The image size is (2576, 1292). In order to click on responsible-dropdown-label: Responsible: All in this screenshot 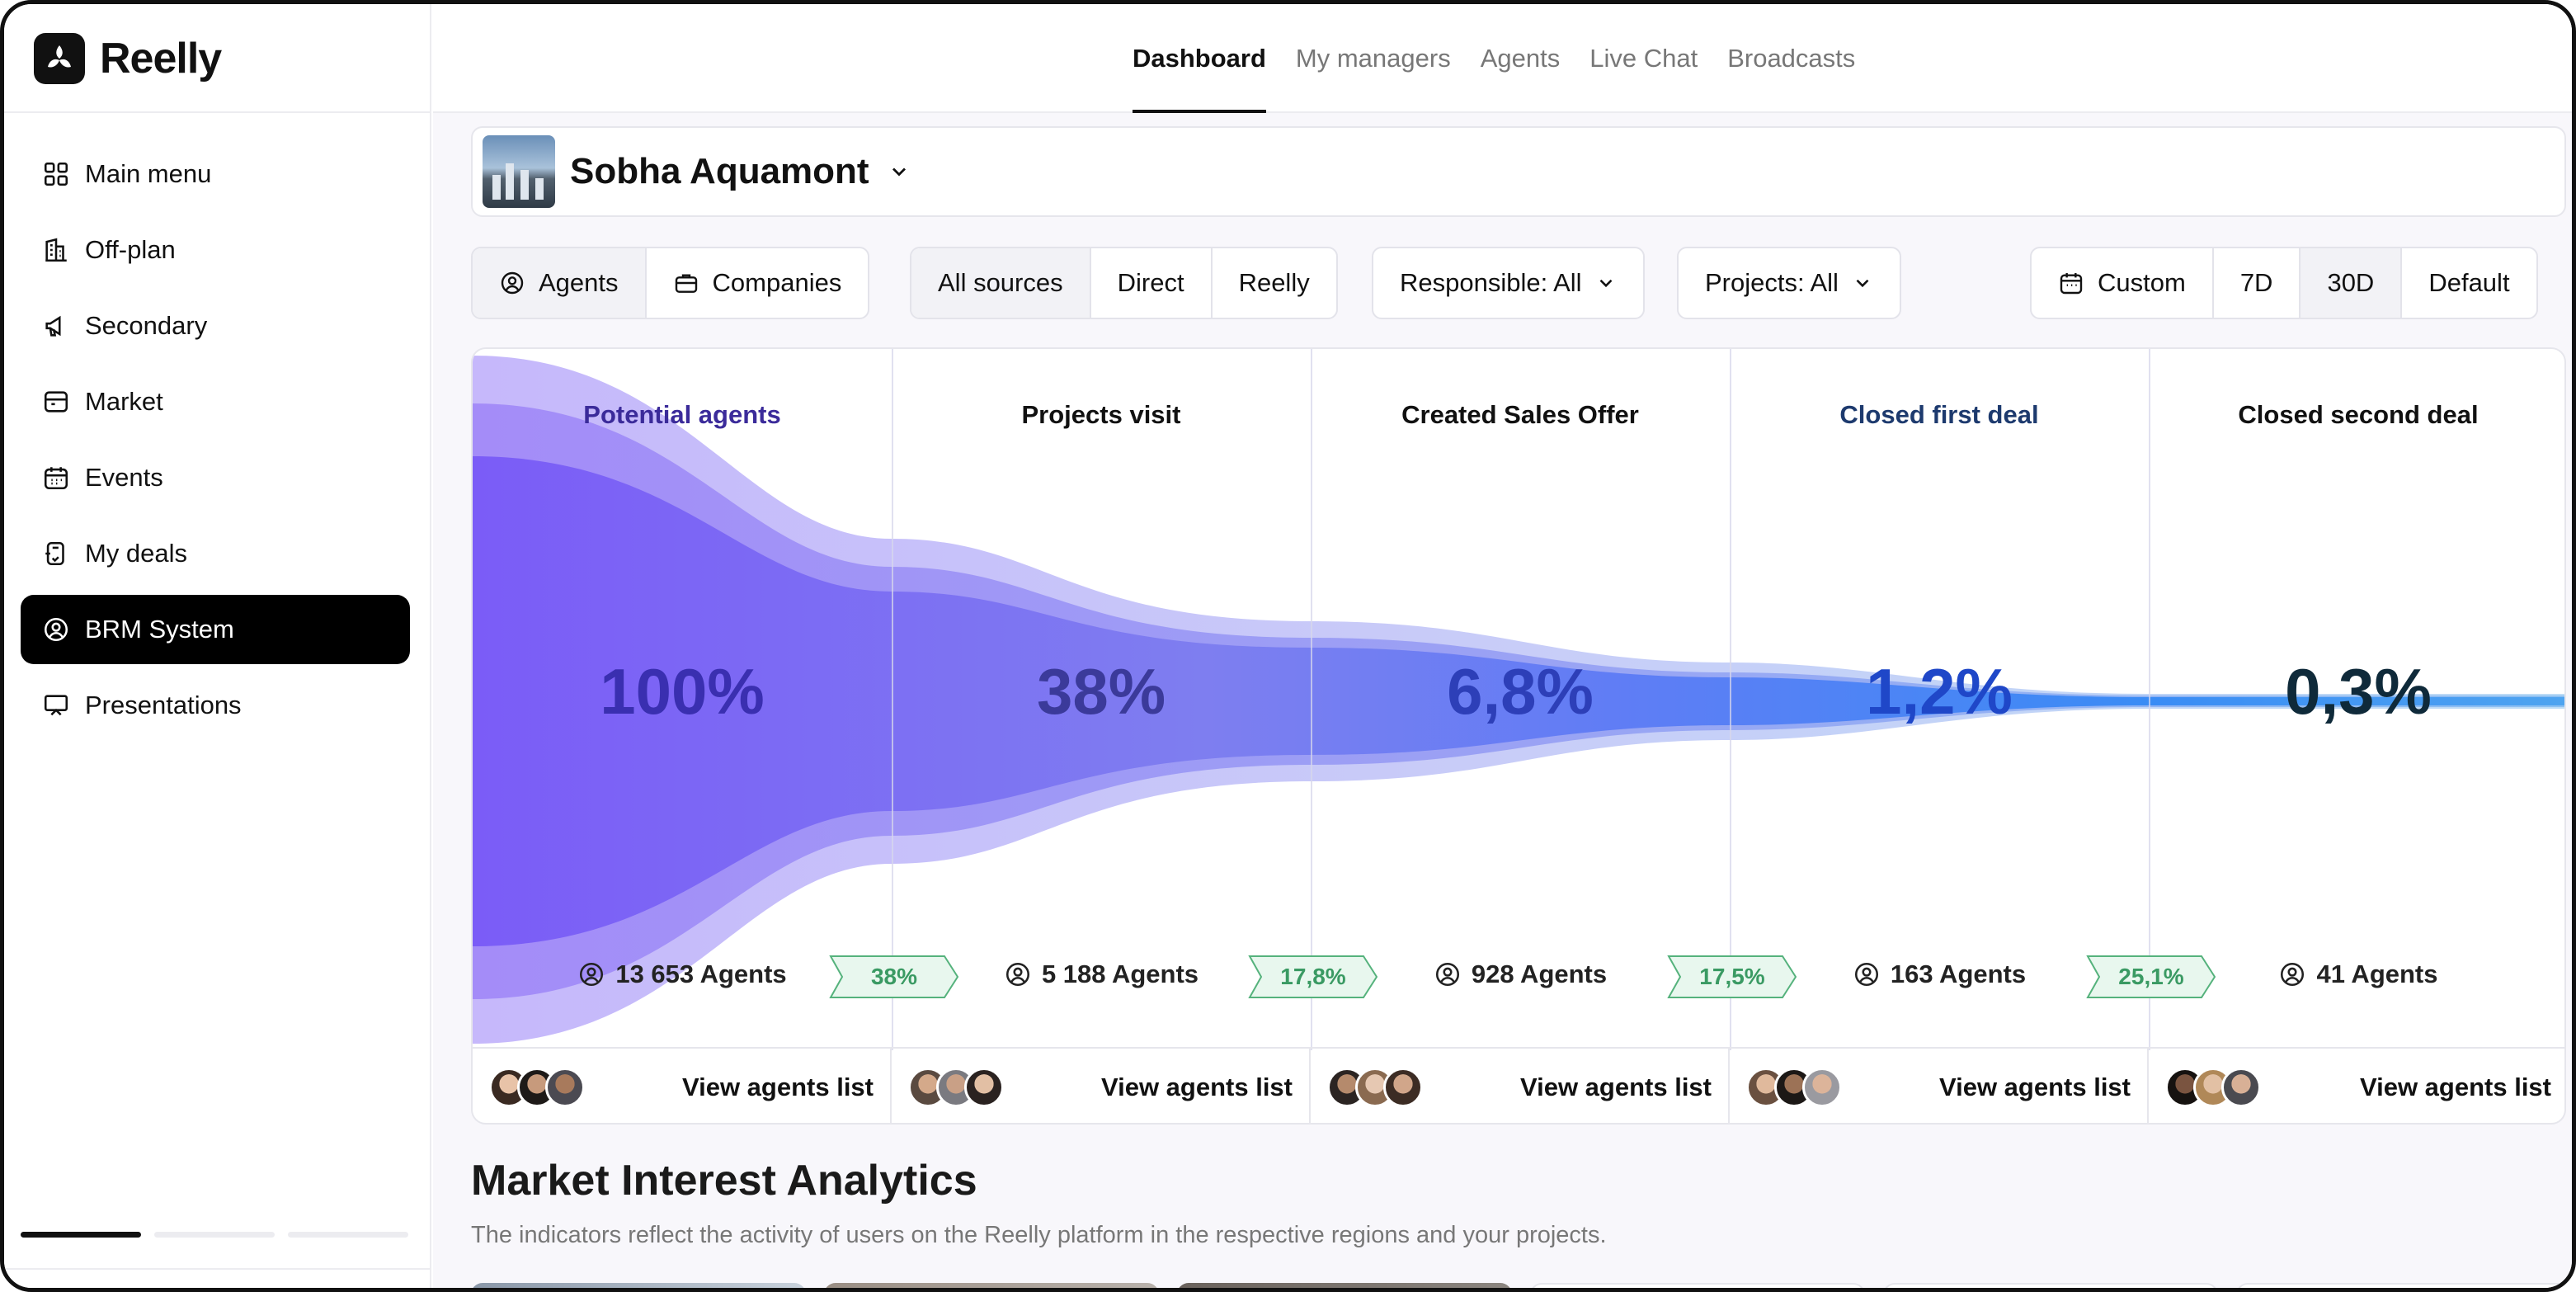, I will do `click(1491, 282)`.